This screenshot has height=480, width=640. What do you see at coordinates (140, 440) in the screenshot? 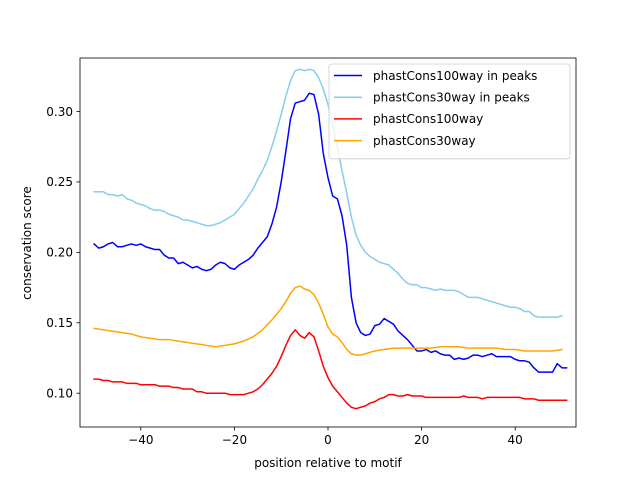
I see `x-tick-label: −40` at bounding box center [140, 440].